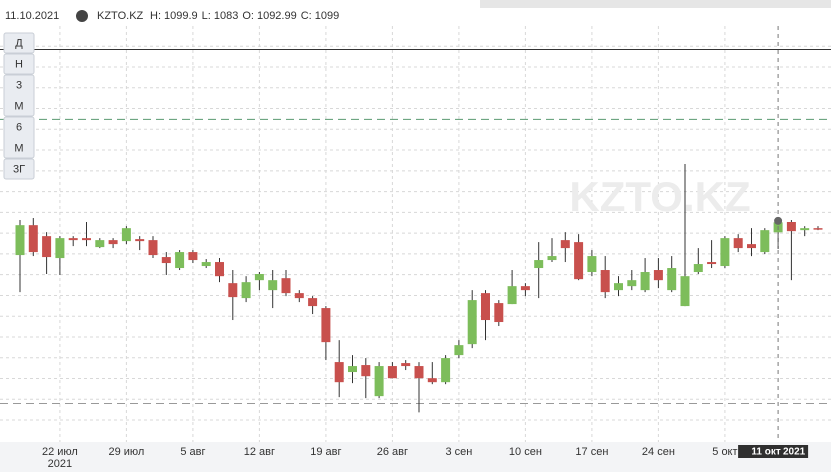 This screenshot has width=831, height=472. I want to click on period-button: Н, so click(19, 64).